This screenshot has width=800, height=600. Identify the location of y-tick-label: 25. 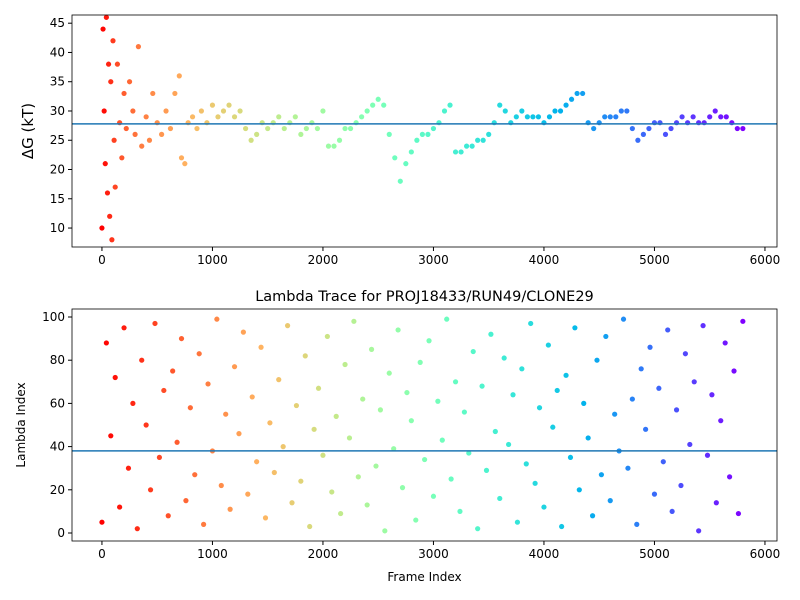
(57, 140).